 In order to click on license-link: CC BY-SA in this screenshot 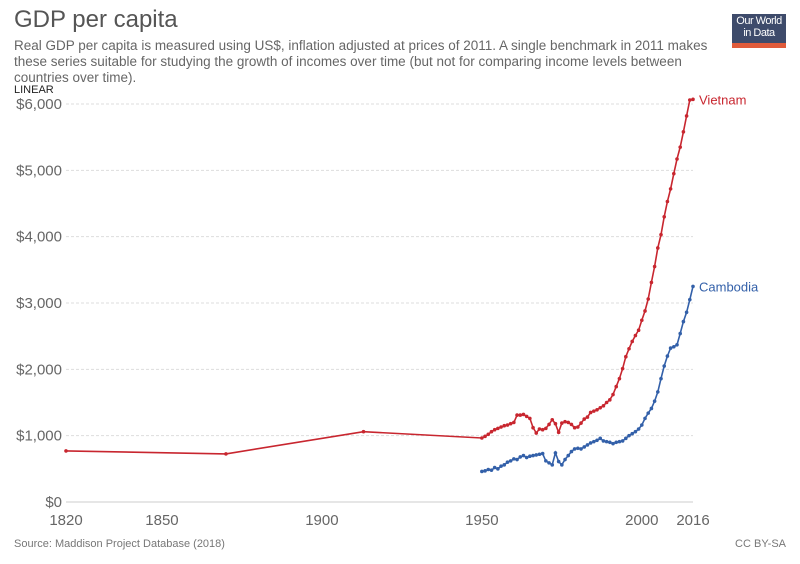, I will do `click(760, 544)`.